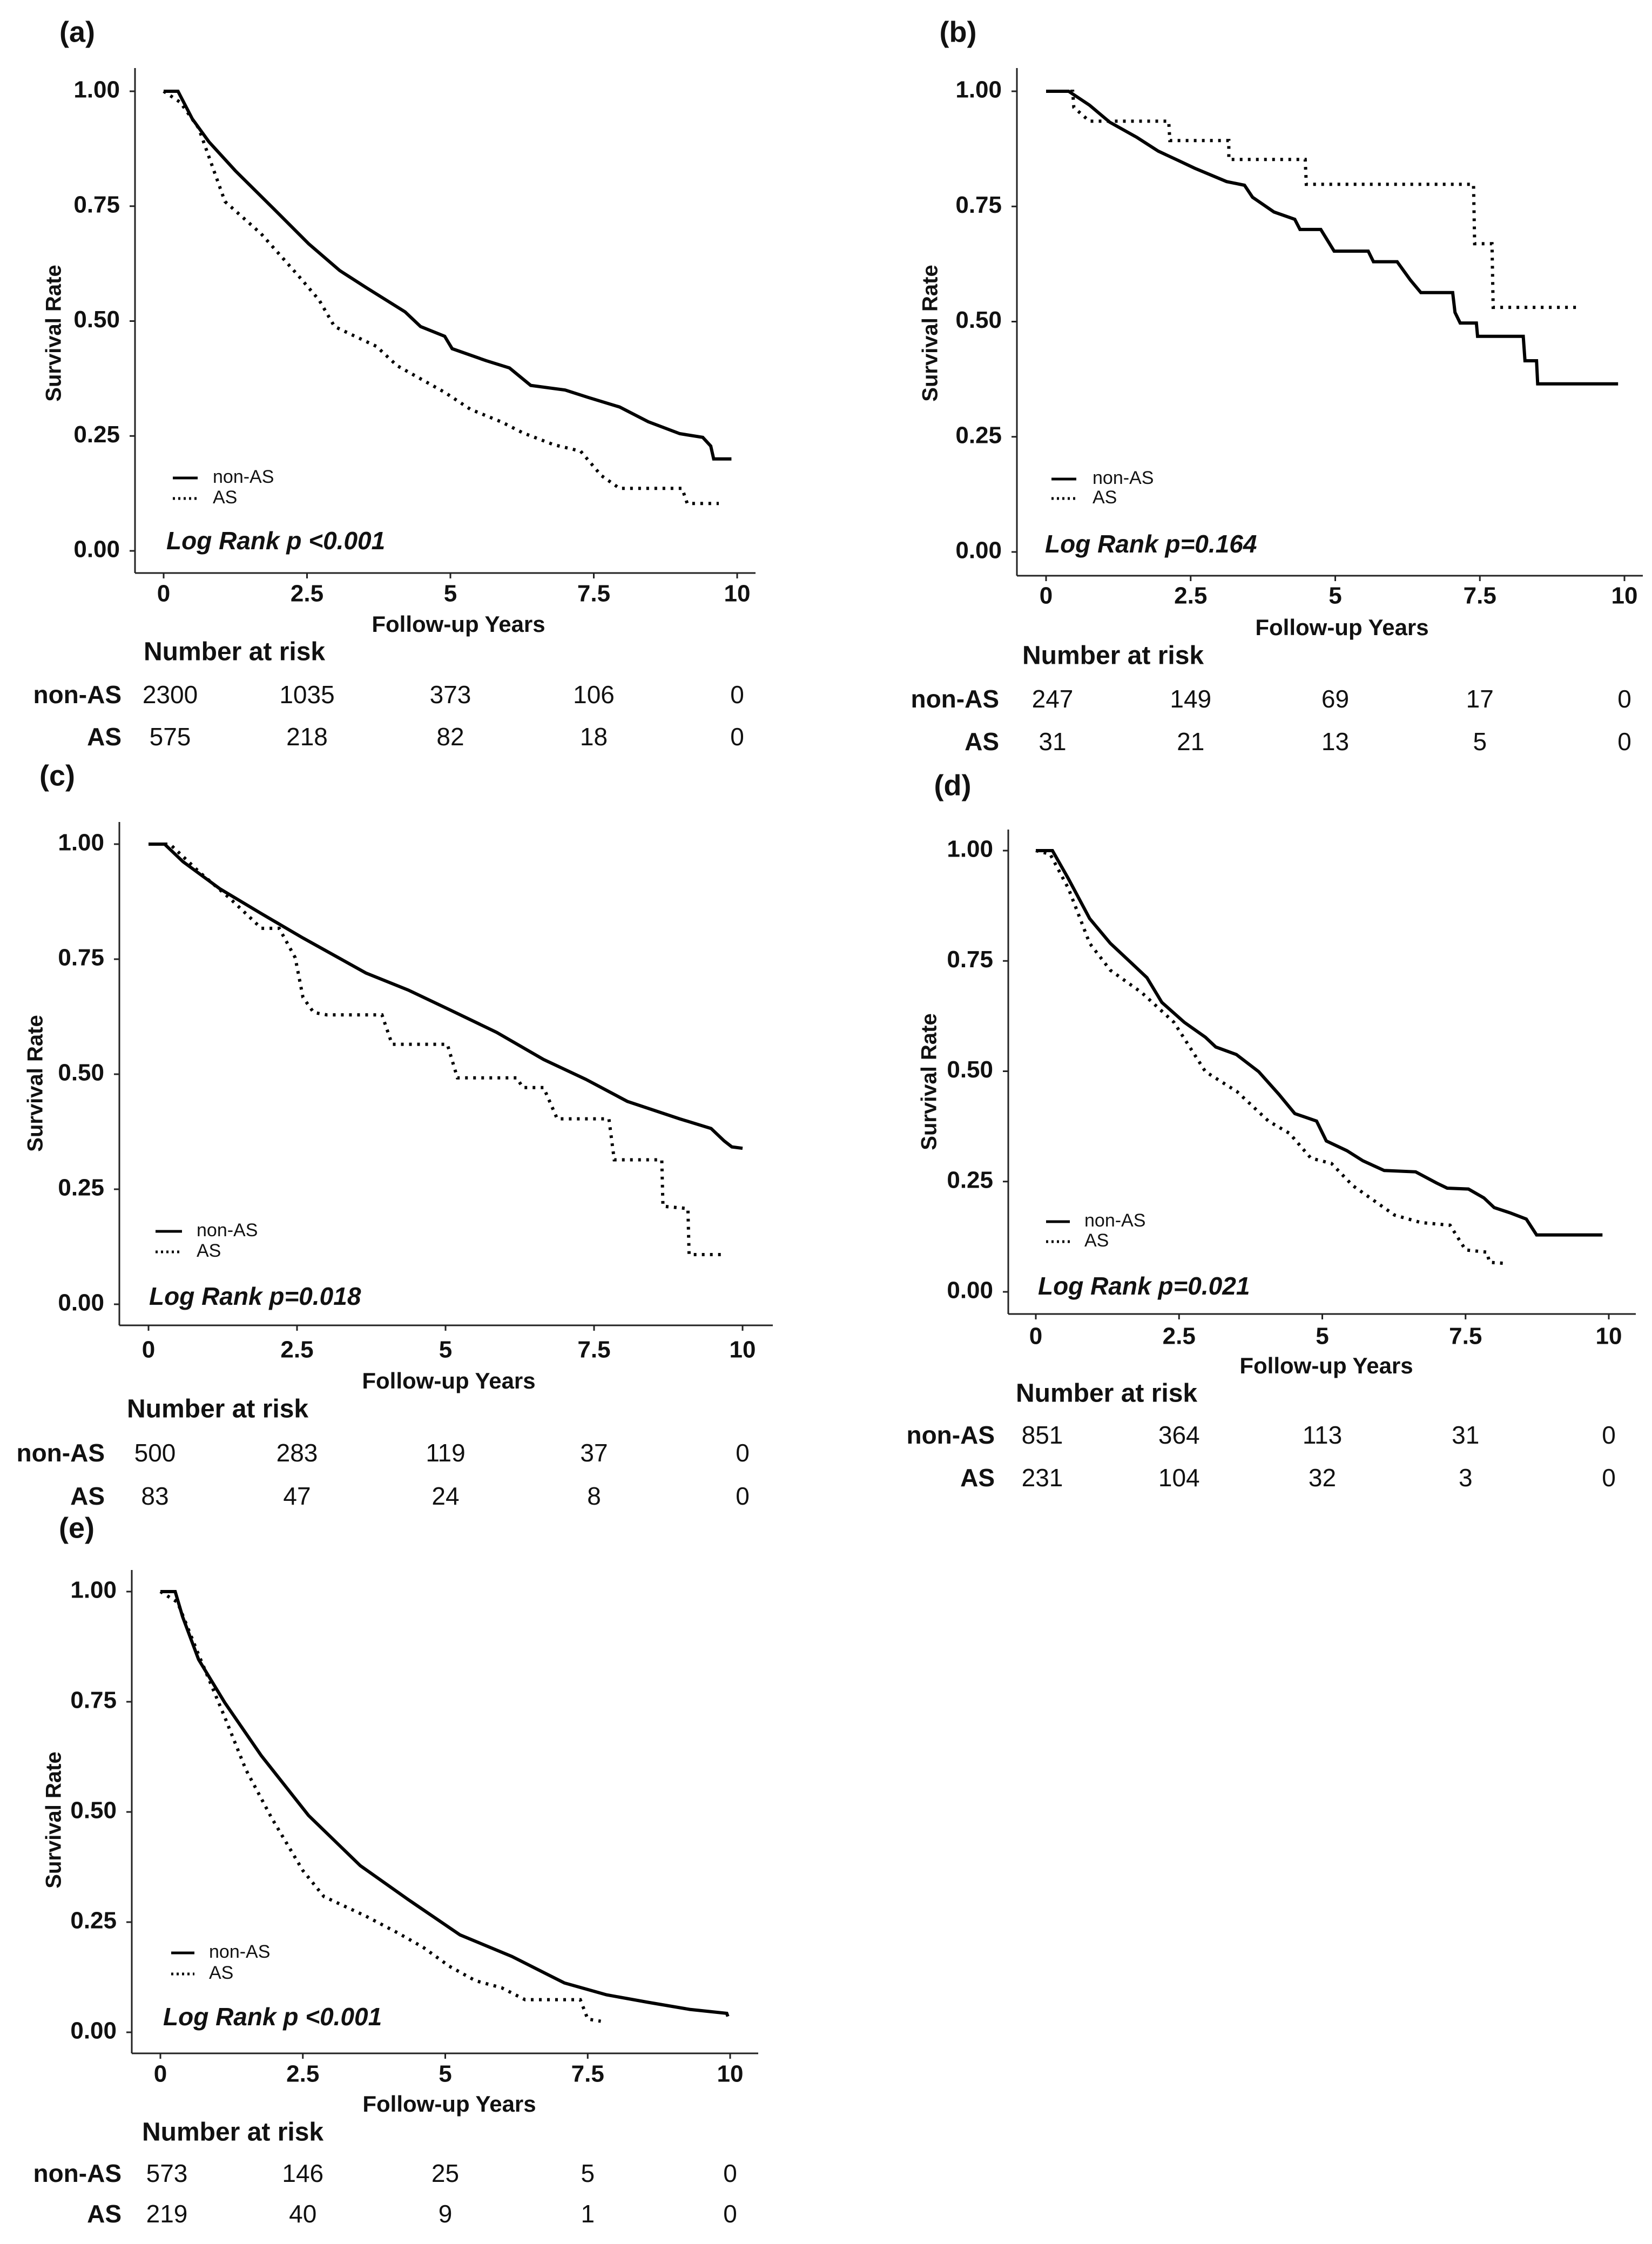 The image size is (1652, 2244). Describe the element at coordinates (450, 737) in the screenshot. I see `risk-count: 82` at that location.